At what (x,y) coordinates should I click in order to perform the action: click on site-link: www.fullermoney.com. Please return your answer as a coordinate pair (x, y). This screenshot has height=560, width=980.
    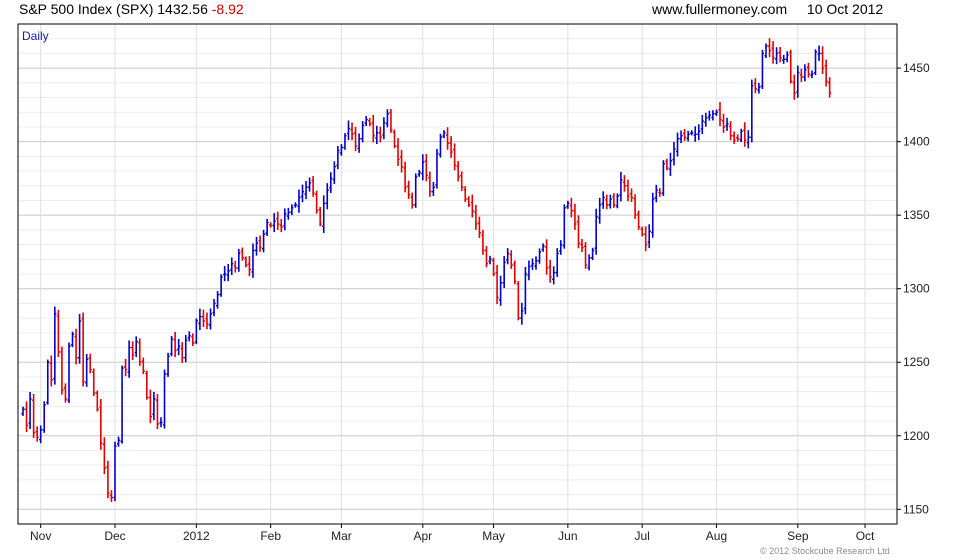
    Looking at the image, I should click on (720, 9).